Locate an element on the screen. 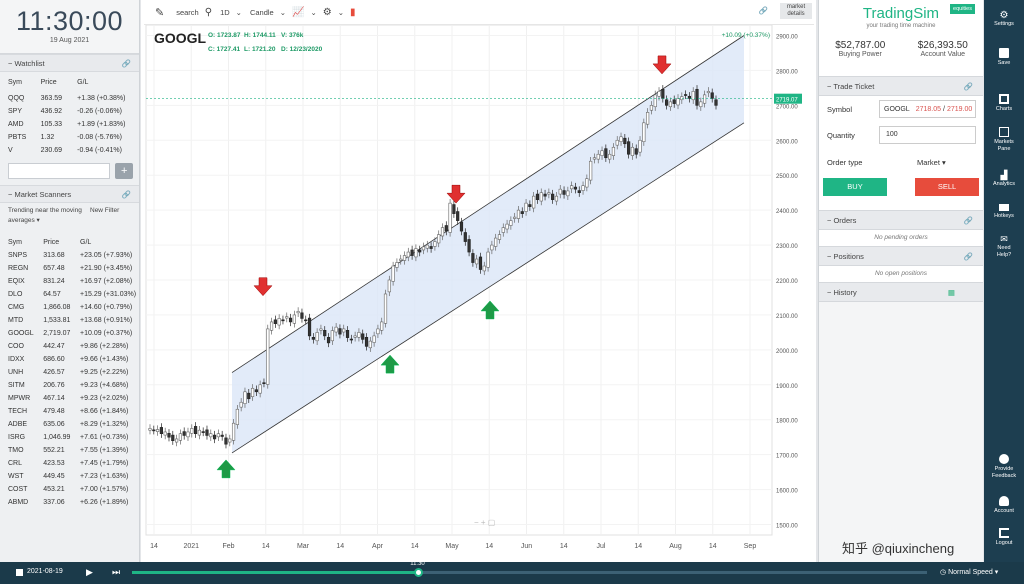 The image size is (1024, 584). add-symbol-input is located at coordinates (59, 171).